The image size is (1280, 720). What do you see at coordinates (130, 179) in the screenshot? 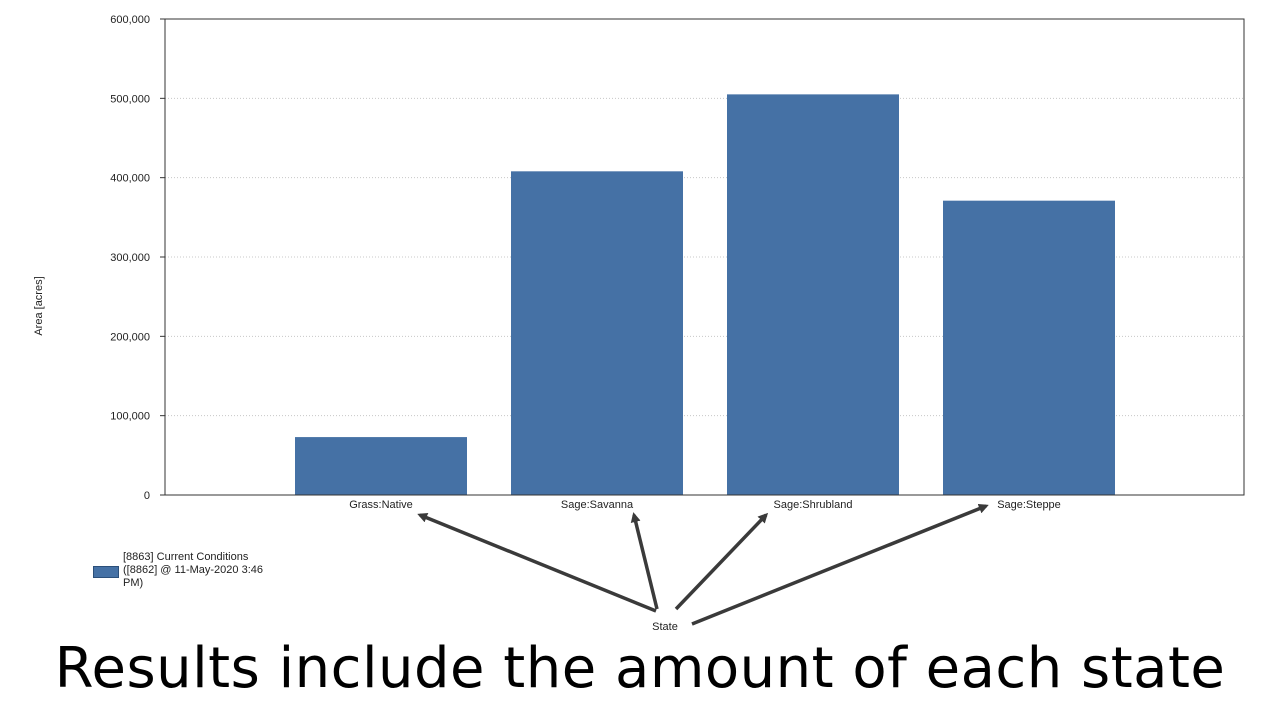
I see `y-tick-label: 400,000` at bounding box center [130, 179].